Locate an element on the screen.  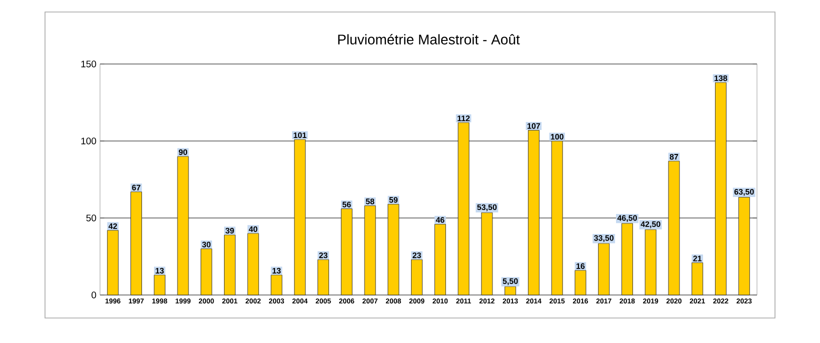
y-tick-label: 50 is located at coordinates (91, 218).